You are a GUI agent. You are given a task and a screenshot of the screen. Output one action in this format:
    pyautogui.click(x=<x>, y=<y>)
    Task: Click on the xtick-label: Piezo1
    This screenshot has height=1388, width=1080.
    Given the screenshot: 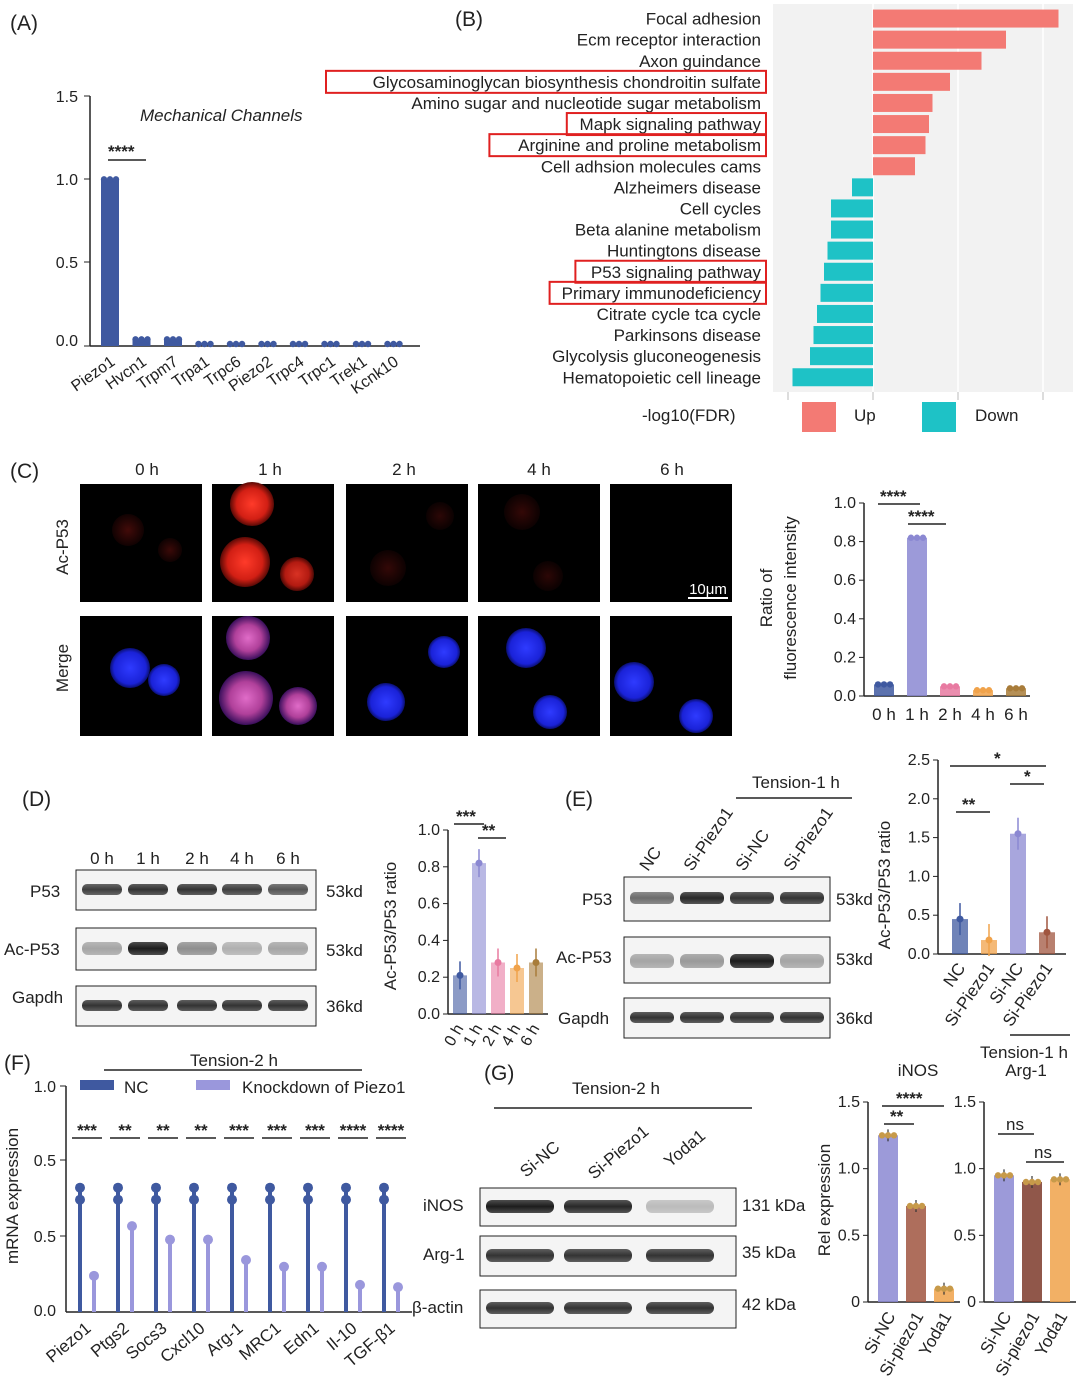 What is the action you would take?
    pyautogui.click(x=69, y=1343)
    